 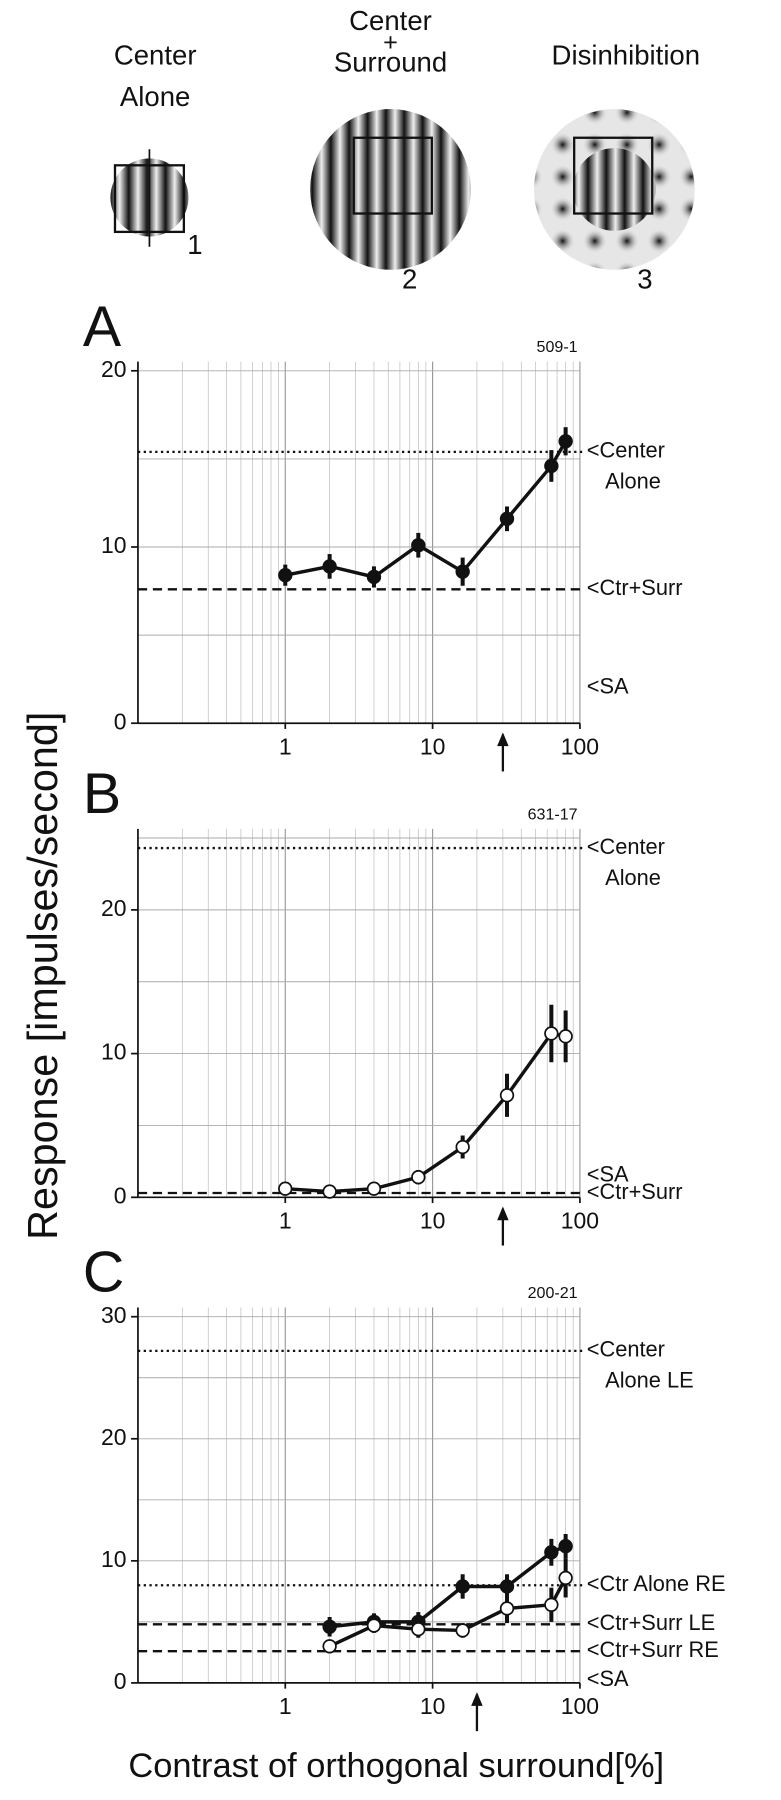 I want to click on stimulus-number: 3, so click(x=644, y=279).